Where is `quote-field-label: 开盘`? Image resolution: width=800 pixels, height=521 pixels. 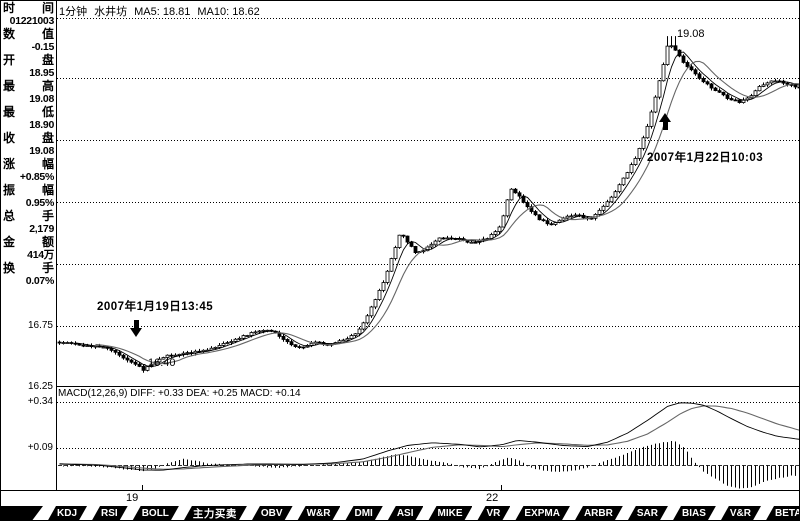 quote-field-label: 开盘 is located at coordinates (28, 60).